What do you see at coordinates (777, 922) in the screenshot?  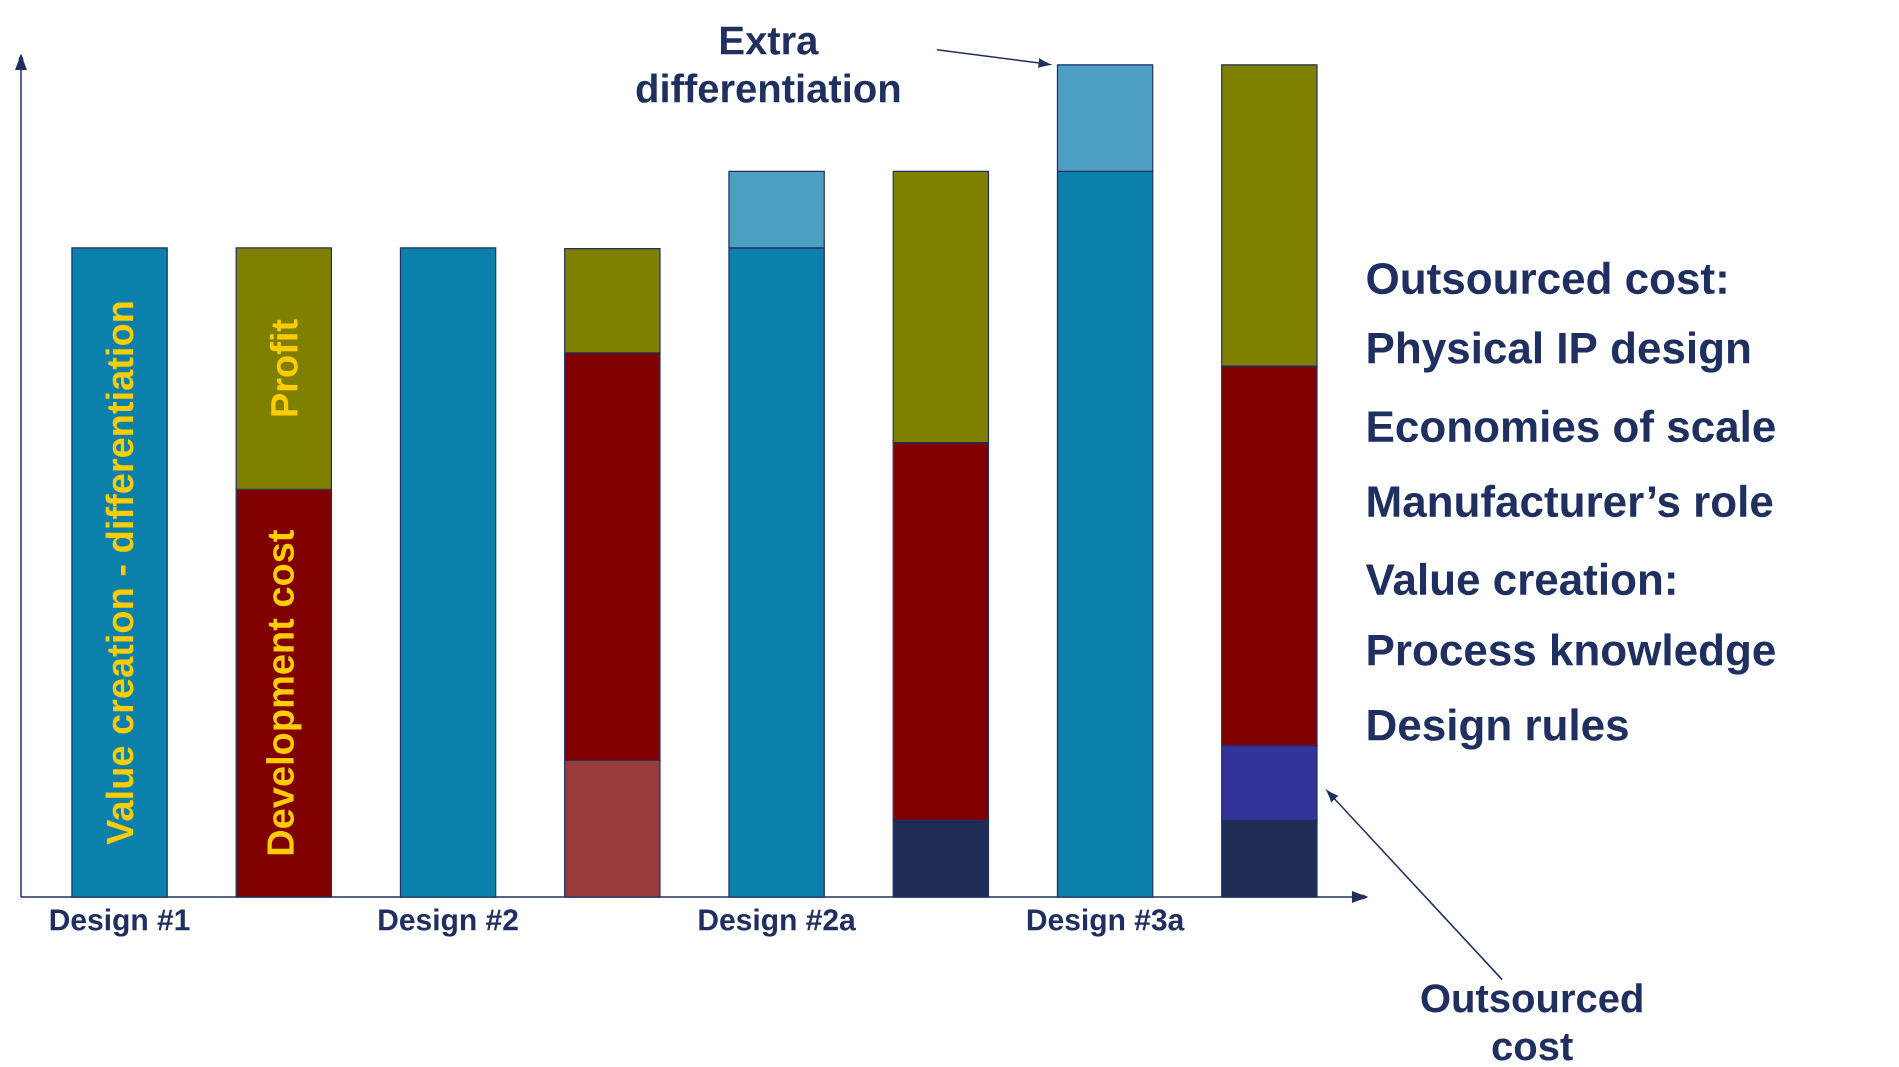 I see `x-tick-label: Design #2a` at bounding box center [777, 922].